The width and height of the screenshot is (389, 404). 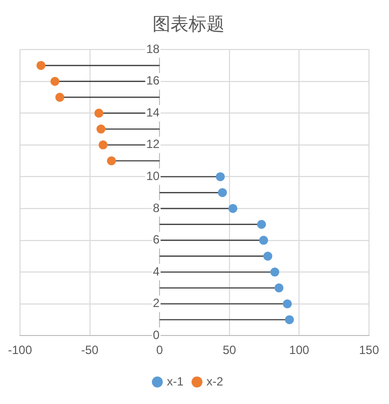 What do you see at coordinates (156, 303) in the screenshot?
I see `y-tick-label: 2` at bounding box center [156, 303].